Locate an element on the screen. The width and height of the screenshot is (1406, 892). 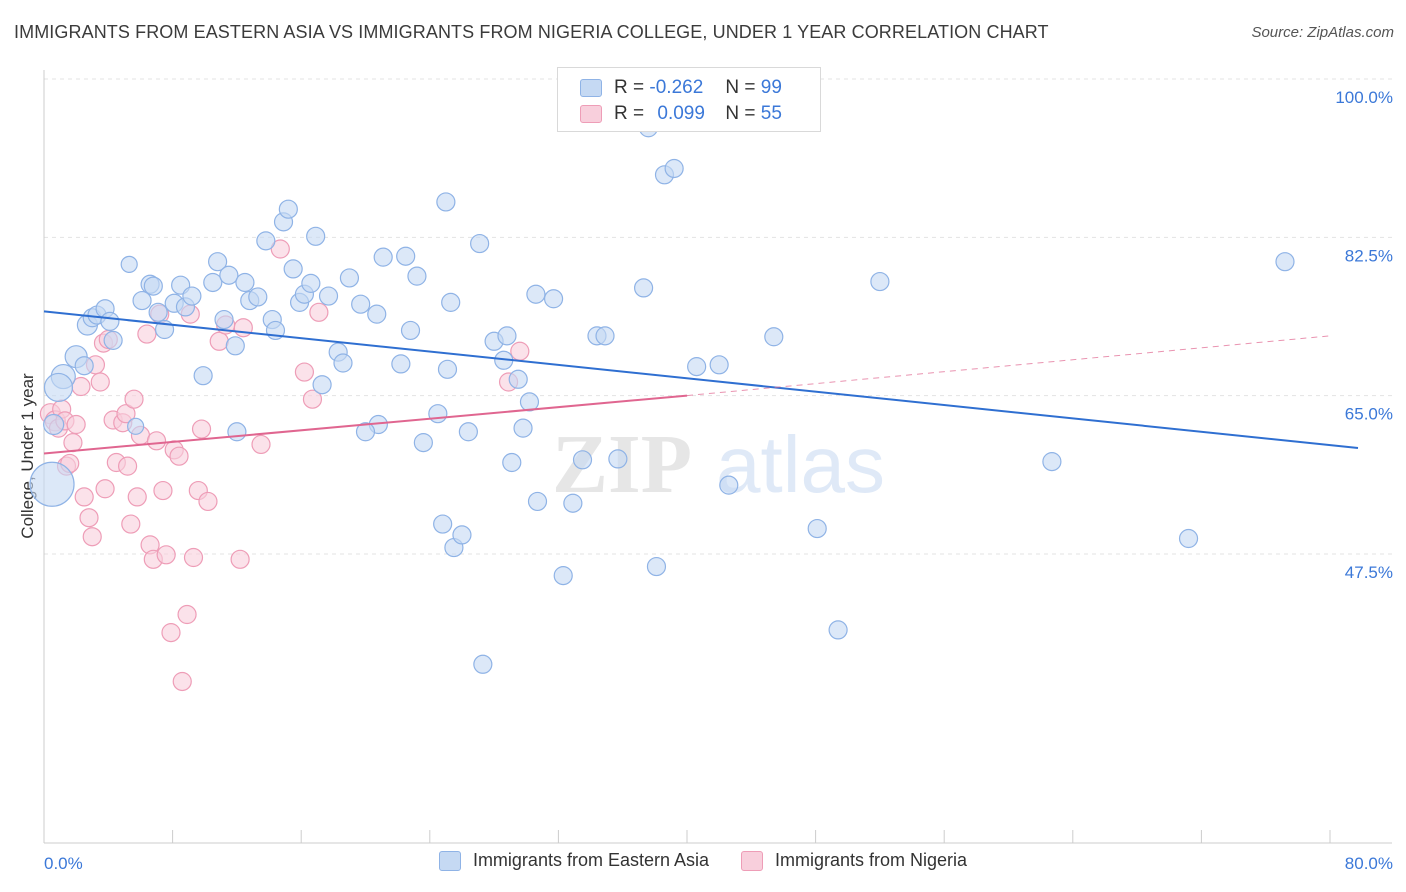
y-tick-label: 65.0% is located at coordinates (1369, 414).